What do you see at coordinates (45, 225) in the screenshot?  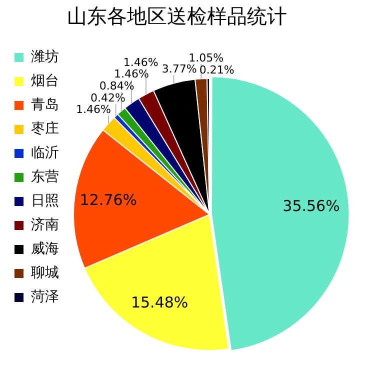 I see `legend-label: 济南` at bounding box center [45, 225].